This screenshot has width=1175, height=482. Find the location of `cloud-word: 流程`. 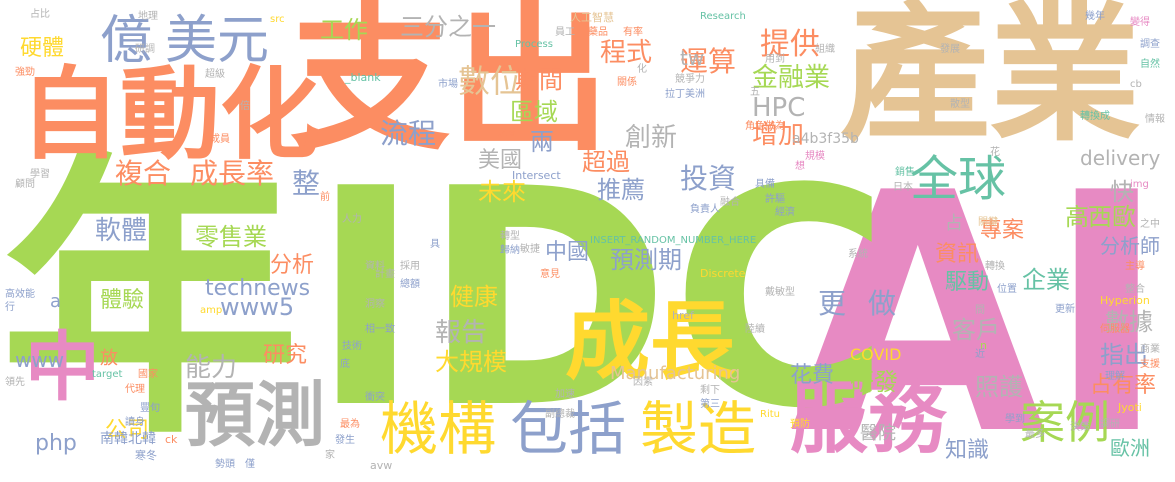

cloud-word: 流程 is located at coordinates (408, 133).